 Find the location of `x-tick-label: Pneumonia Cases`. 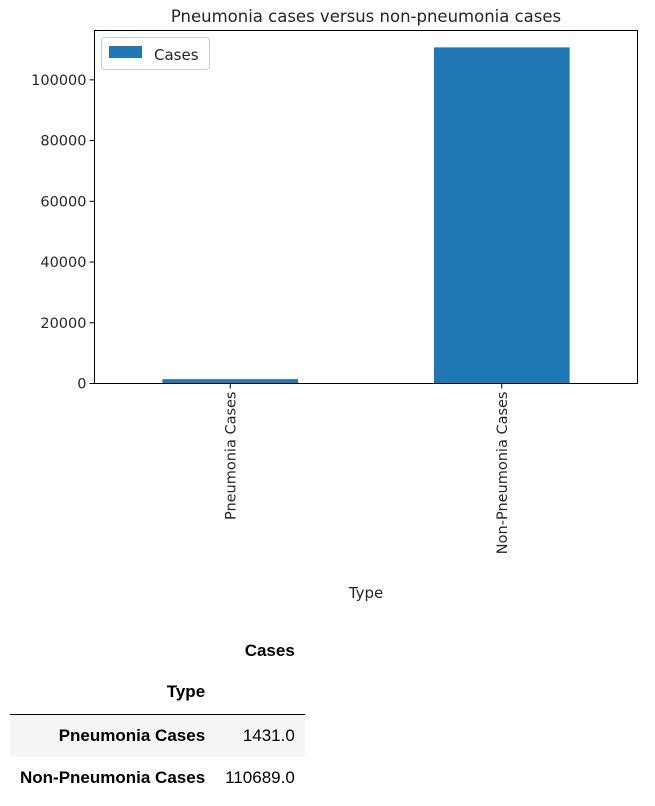

x-tick-label: Pneumonia Cases is located at coordinates (231, 456).